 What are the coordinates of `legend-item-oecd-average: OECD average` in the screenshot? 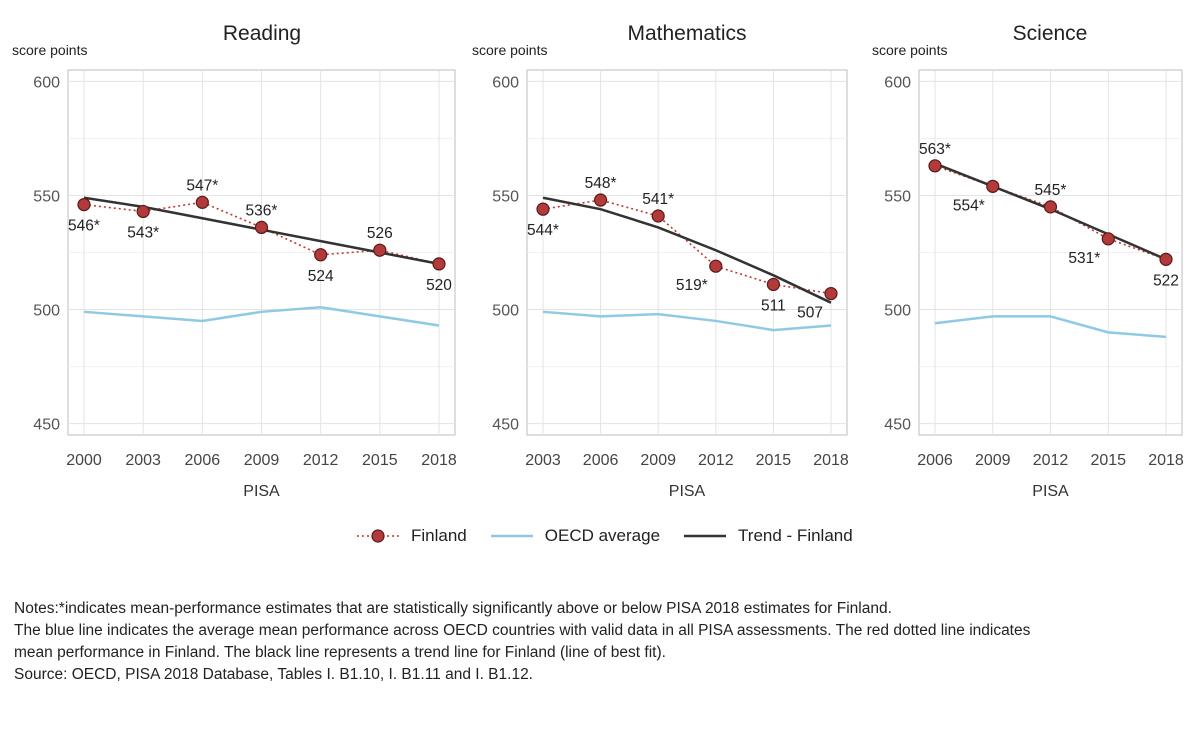 It's located at (574, 536).